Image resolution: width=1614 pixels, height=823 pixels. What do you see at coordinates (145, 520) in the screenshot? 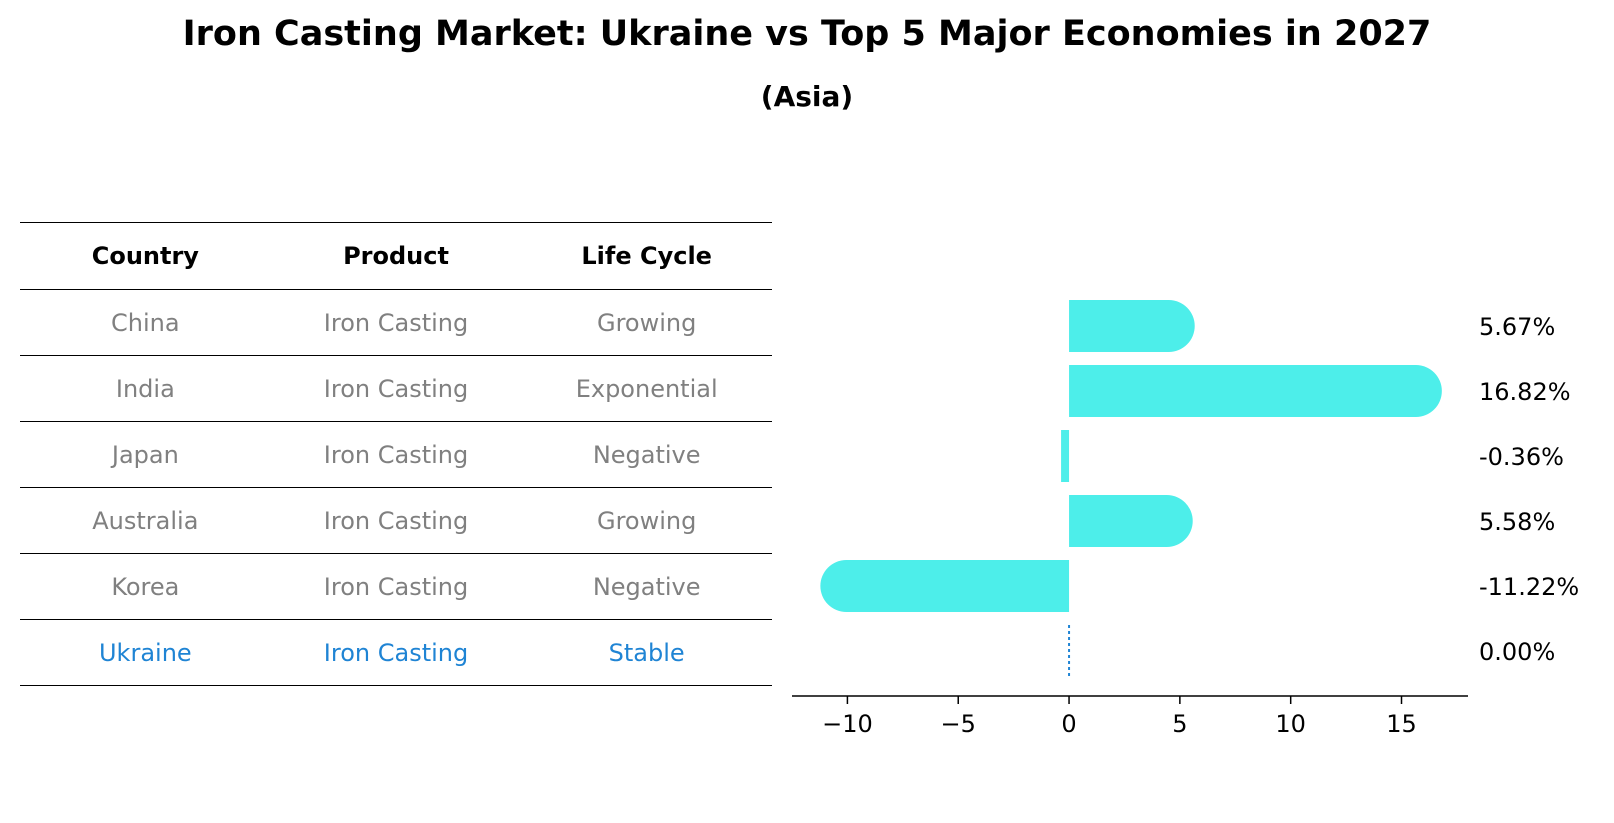
I see `cell-country: Australia` at bounding box center [145, 520].